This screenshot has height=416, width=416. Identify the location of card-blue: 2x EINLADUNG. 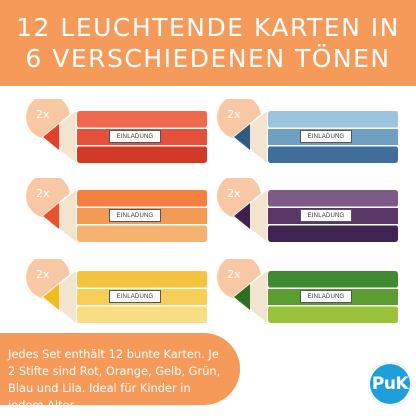
(308, 137).